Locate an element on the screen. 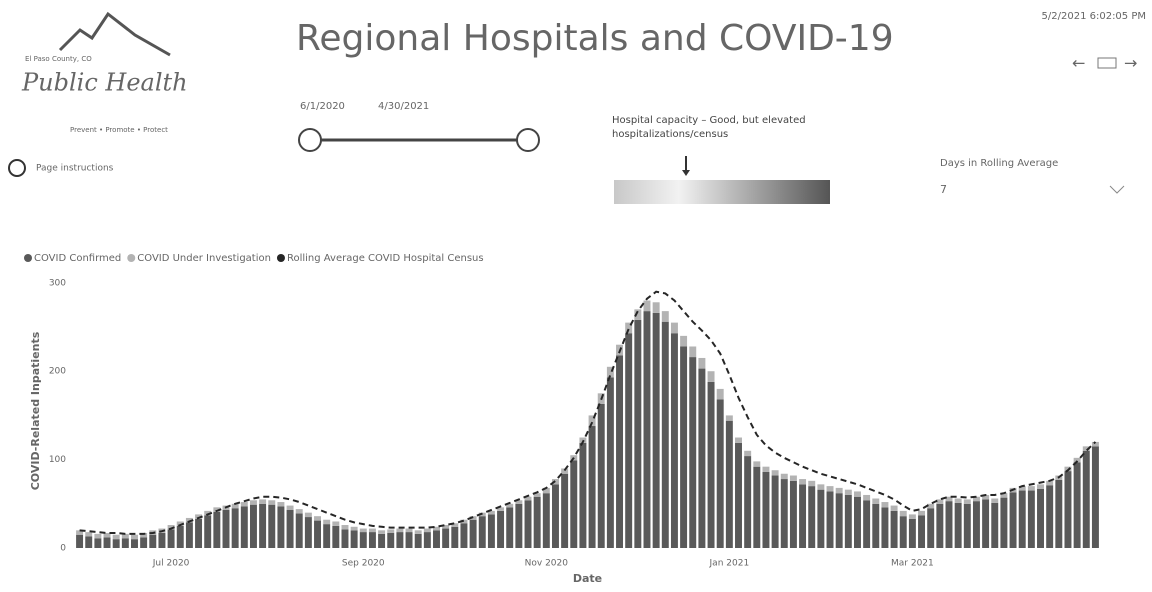 The width and height of the screenshot is (1152, 592). back-button: ← is located at coordinates (1078, 63).